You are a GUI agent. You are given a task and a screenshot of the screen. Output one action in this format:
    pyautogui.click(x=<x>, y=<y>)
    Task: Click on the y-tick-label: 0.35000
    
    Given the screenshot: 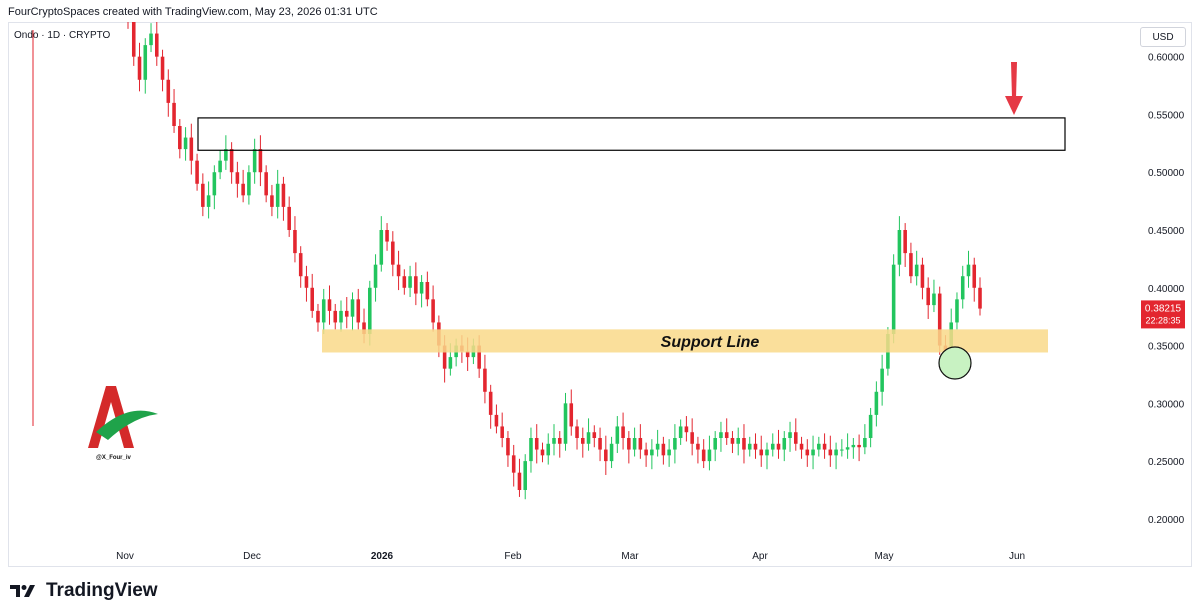 What is the action you would take?
    pyautogui.click(x=1166, y=347)
    